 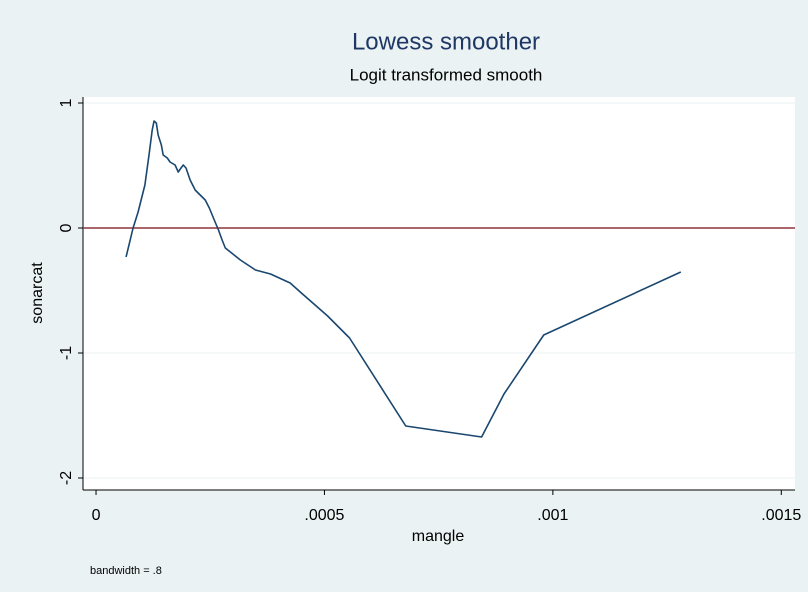 I want to click on chart-title: Lowess smoother, so click(x=446, y=41).